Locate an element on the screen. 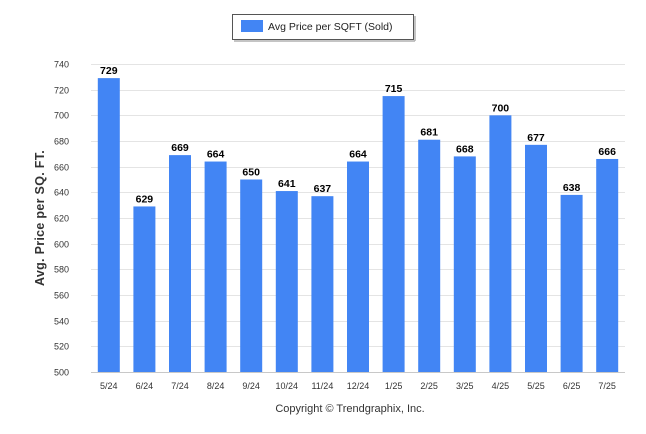 The height and width of the screenshot is (434, 646). y-axis-ticks: 500 520 540 560 580 600 620 640 660 680 700 720 740 is located at coordinates (61, 219).